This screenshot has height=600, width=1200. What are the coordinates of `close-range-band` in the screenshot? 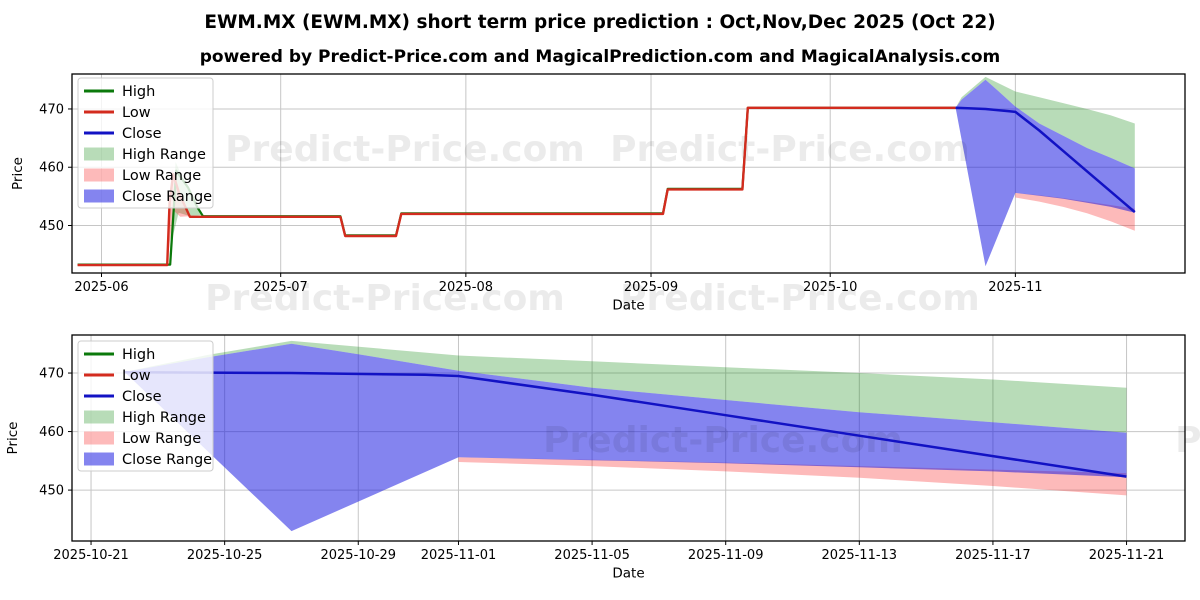 It's located at (1045, 173).